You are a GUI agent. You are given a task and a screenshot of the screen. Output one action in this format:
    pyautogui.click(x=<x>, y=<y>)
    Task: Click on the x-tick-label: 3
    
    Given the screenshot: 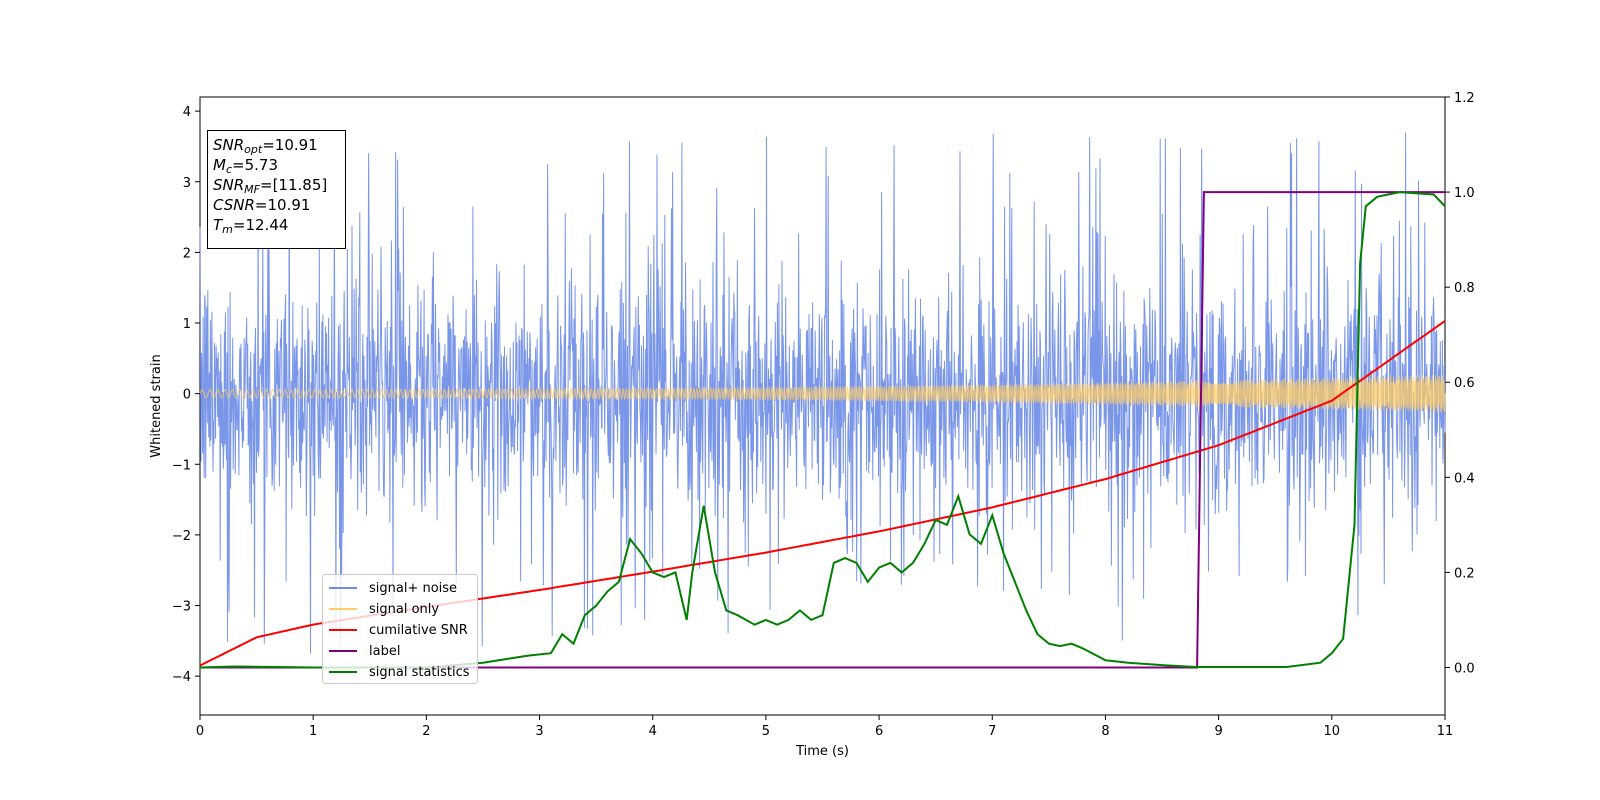 What is the action you would take?
    pyautogui.click(x=539, y=731)
    